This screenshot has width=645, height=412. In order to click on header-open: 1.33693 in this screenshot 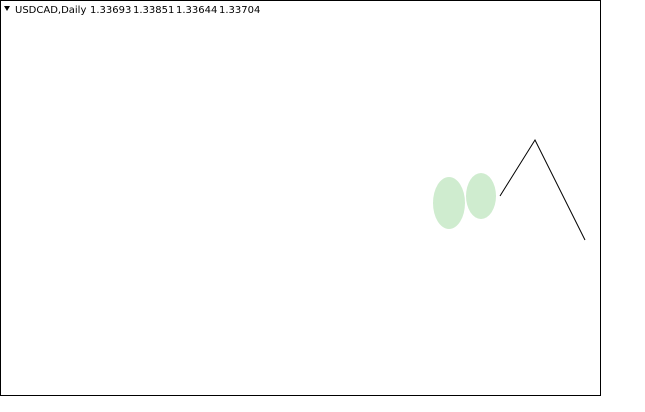, I will do `click(110, 10)`.